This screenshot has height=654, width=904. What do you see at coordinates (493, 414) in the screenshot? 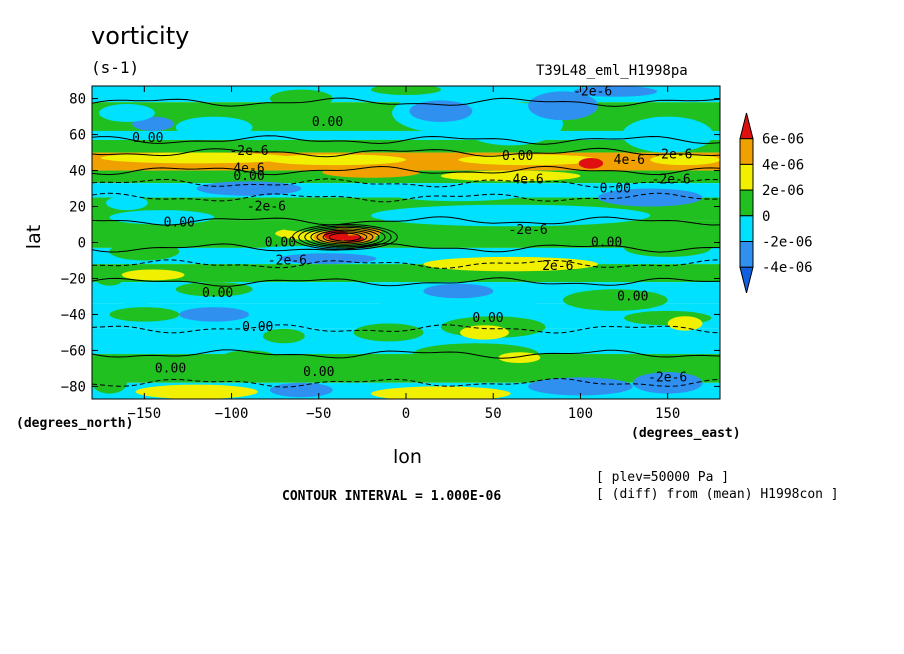
I see `x-tick-label: 50` at bounding box center [493, 414].